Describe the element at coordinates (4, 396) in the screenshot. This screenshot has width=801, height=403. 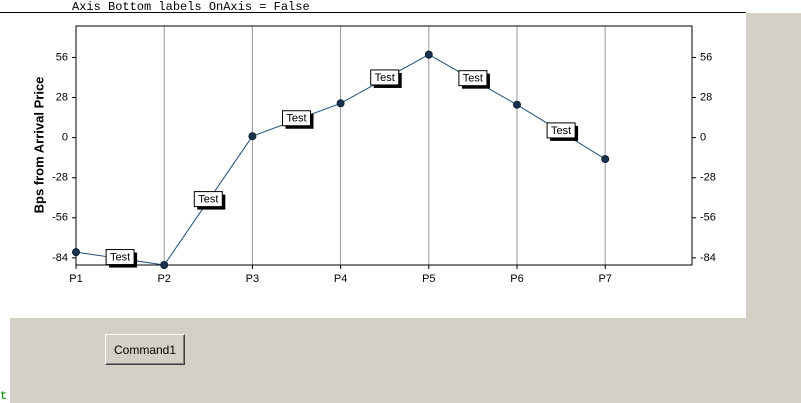
I see `status-text: t` at that location.